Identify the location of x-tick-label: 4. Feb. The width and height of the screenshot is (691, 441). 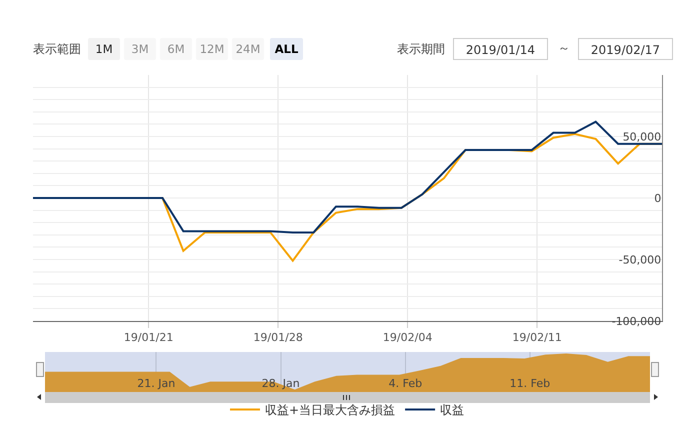
(405, 383).